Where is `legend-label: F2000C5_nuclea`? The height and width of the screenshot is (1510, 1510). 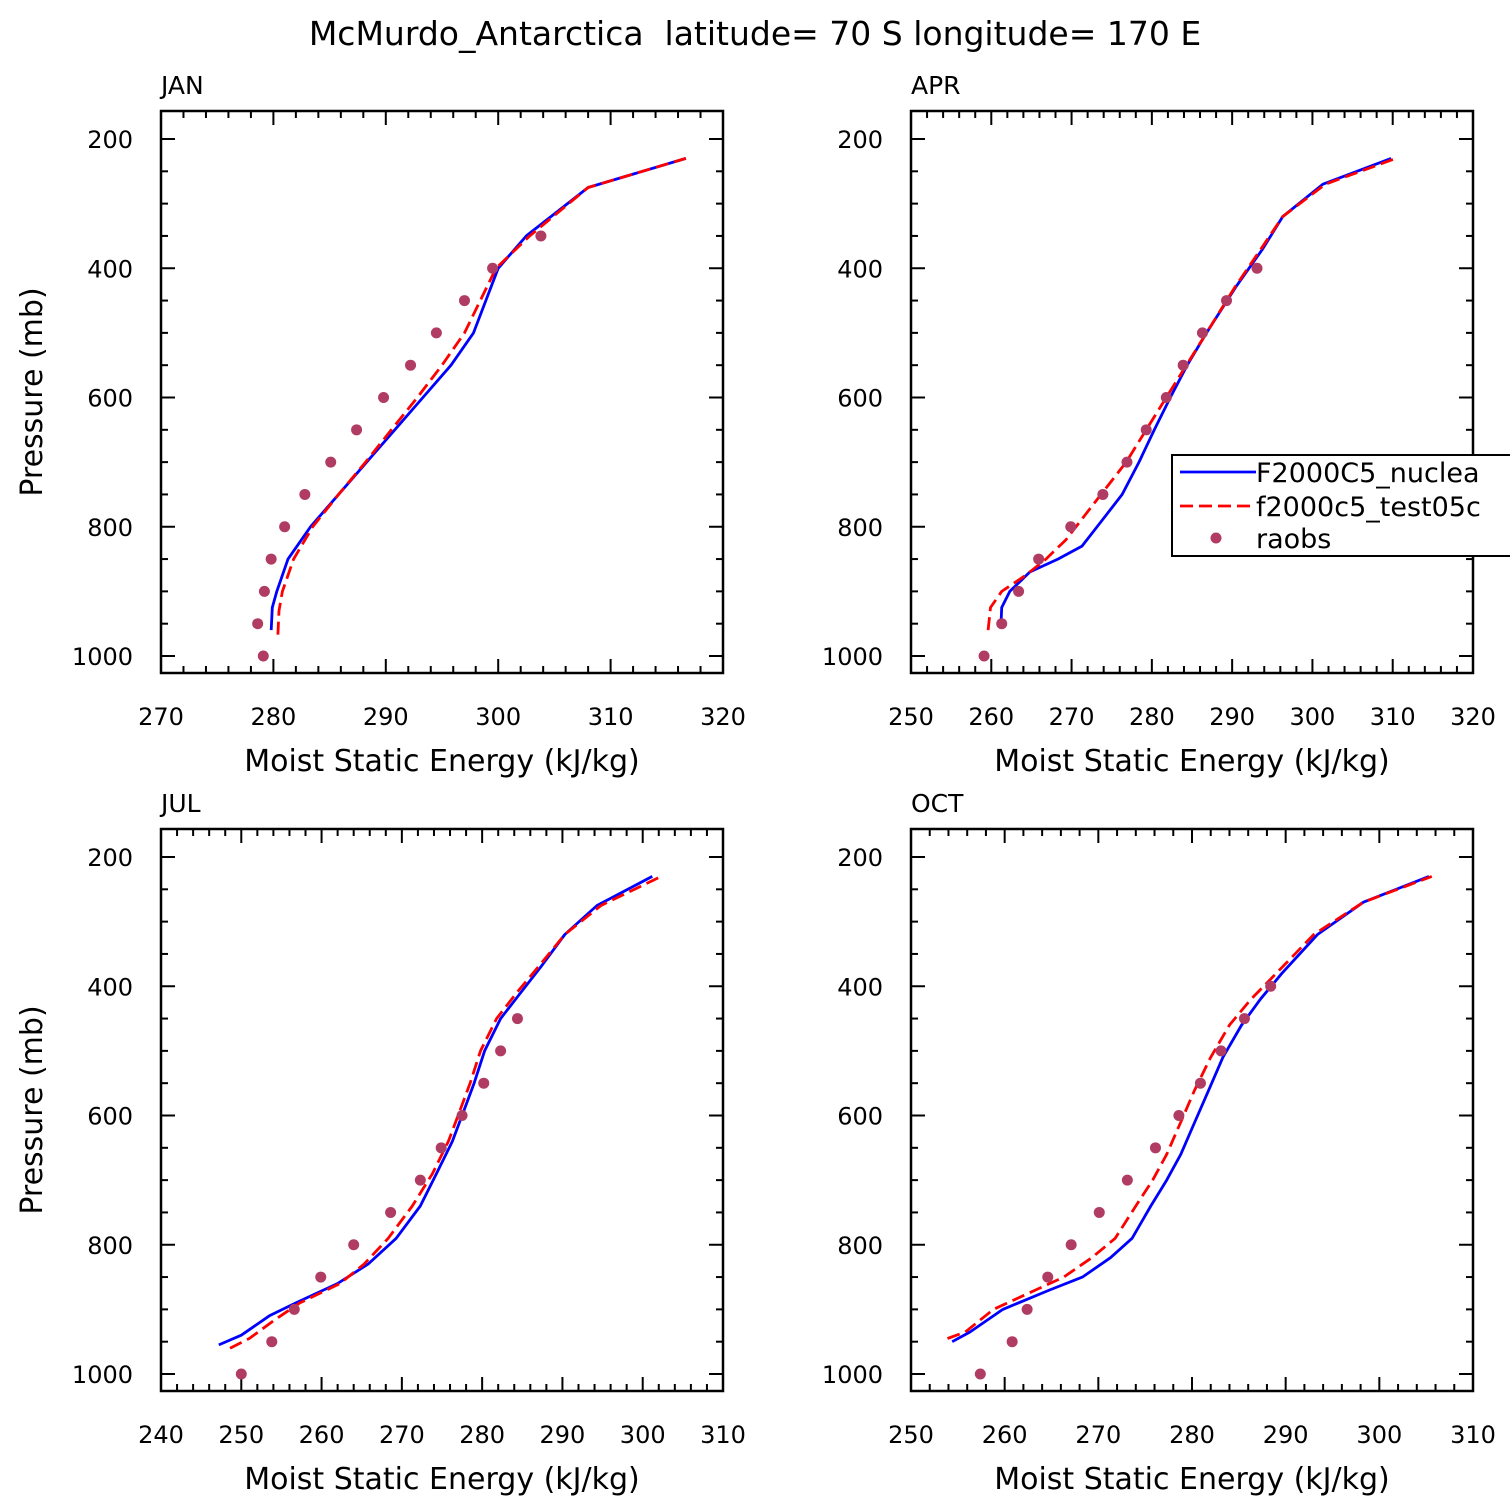
legend-label: F2000C5_nuclea is located at coordinates (1368, 473).